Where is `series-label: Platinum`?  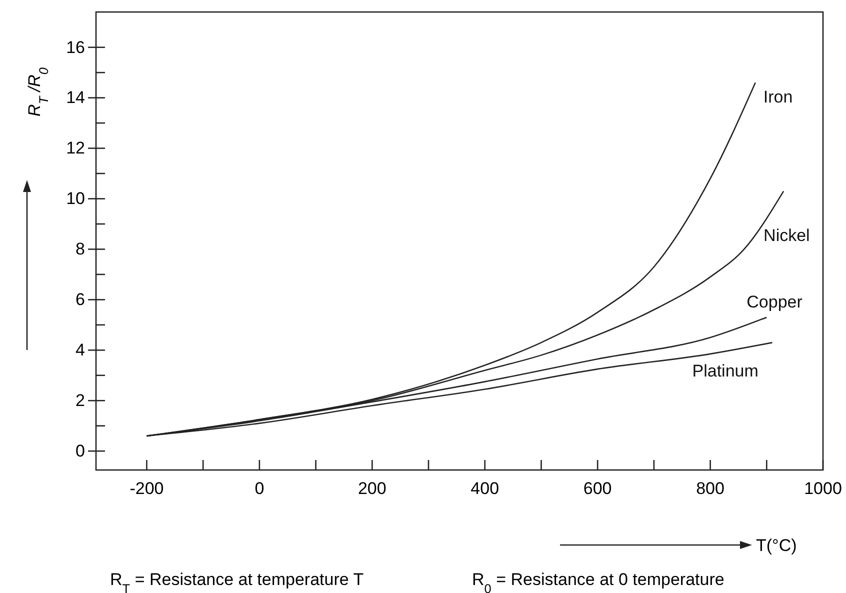 series-label: Platinum is located at coordinates (725, 371).